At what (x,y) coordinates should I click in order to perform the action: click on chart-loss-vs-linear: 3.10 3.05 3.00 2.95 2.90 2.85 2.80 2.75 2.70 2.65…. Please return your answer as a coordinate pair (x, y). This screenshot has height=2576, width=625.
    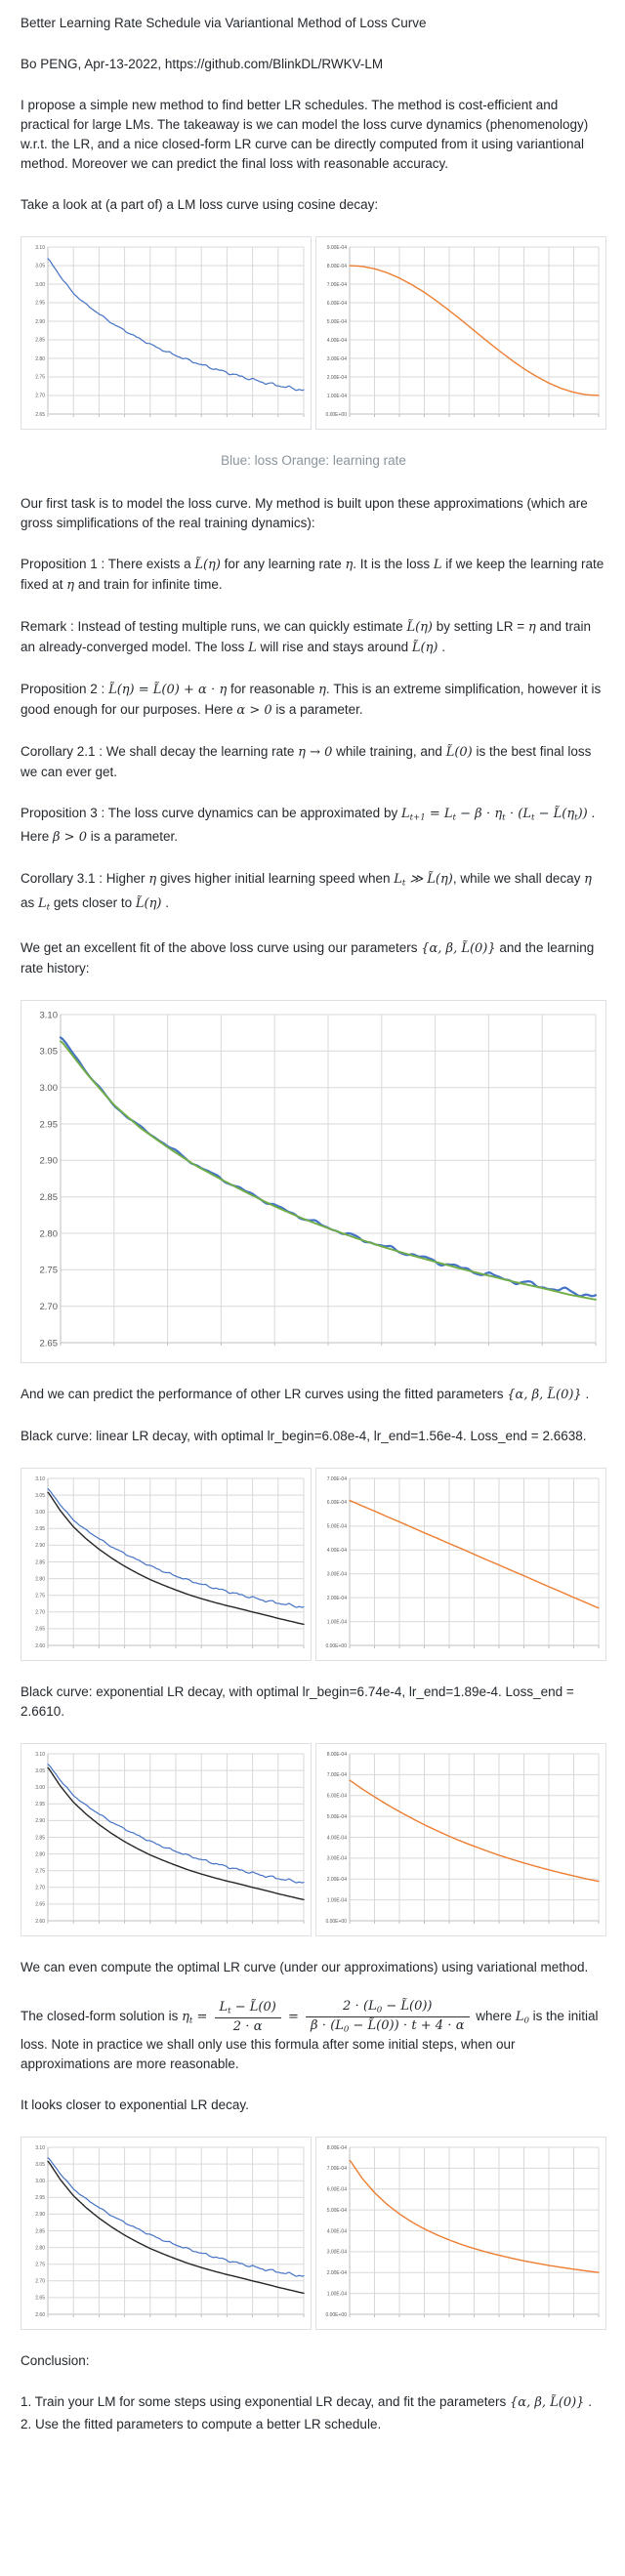
    Looking at the image, I should click on (166, 1565).